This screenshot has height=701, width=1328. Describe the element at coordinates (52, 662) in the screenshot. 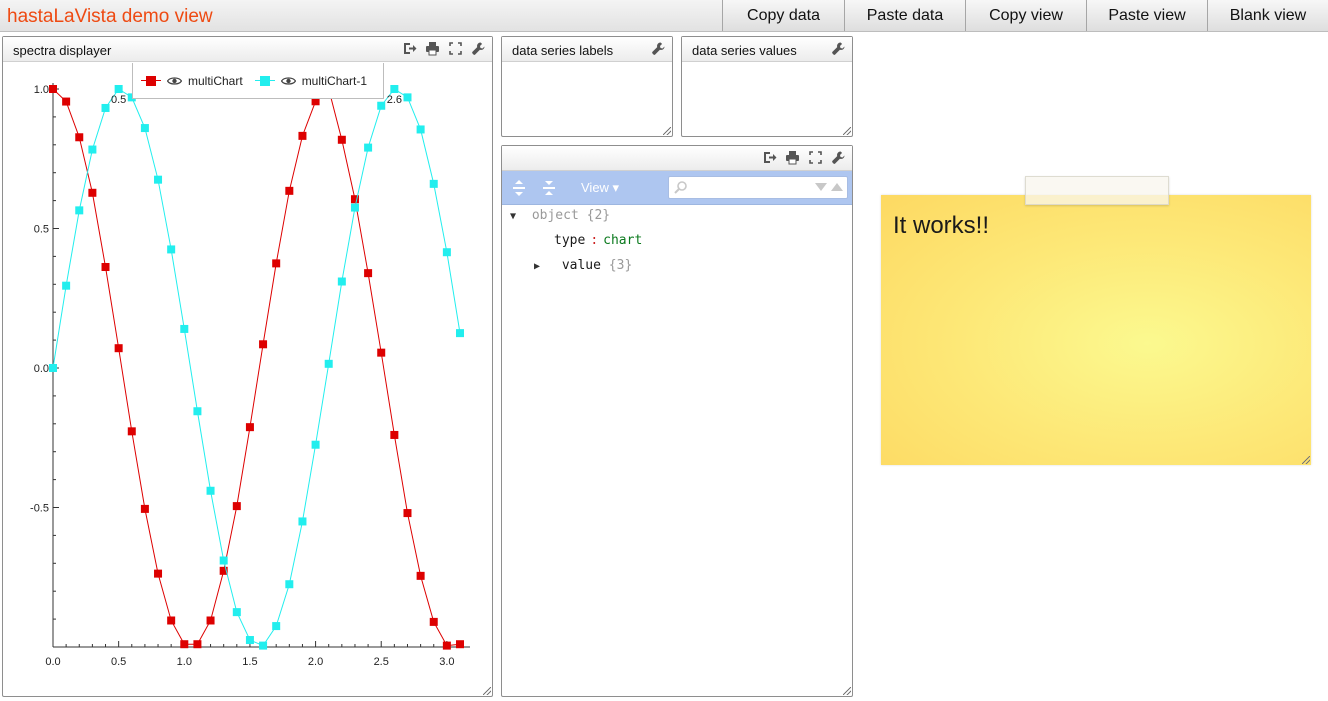

I see `x-tick-label: 0.0` at that location.